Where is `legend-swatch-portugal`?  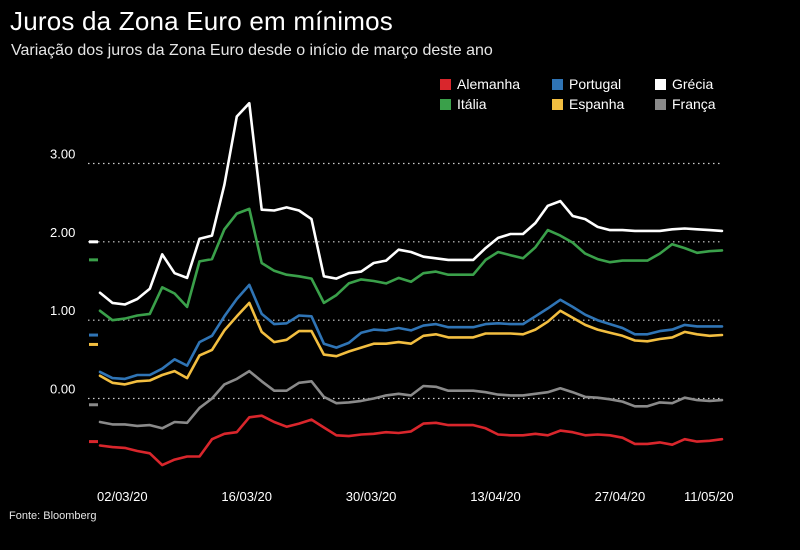
legend-swatch-portugal is located at coordinates (557, 84).